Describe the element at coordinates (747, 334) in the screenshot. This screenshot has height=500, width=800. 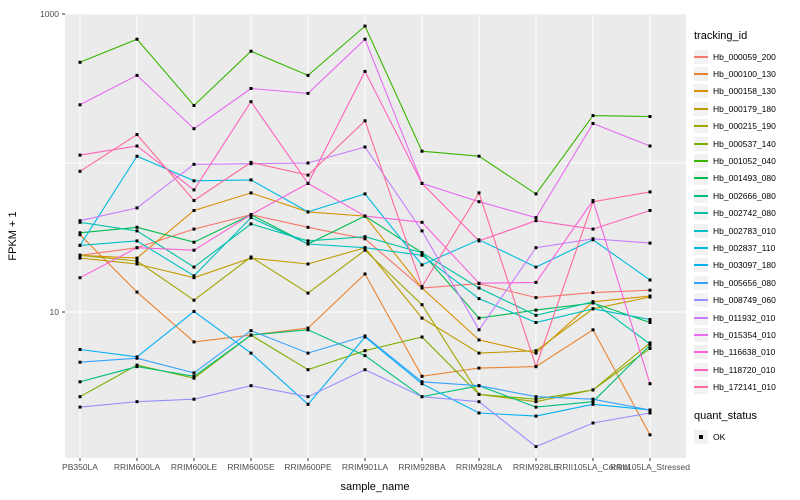
I see `legend-item: Hb_015354_010` at that location.